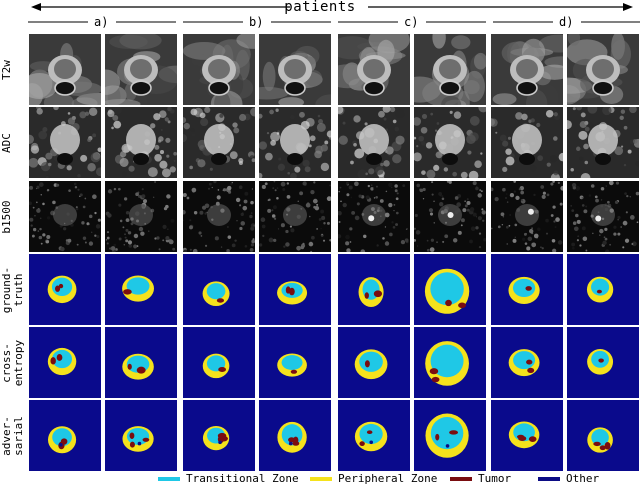  Describe the element at coordinates (332, 7) in the screenshot. I see `patients-arrow` at that location.